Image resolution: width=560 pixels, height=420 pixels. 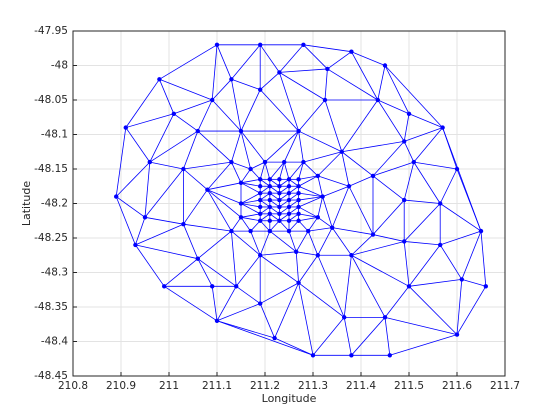 What do you see at coordinates (26, 204) in the screenshot?
I see `y-axis-label: Latitude` at bounding box center [26, 204].